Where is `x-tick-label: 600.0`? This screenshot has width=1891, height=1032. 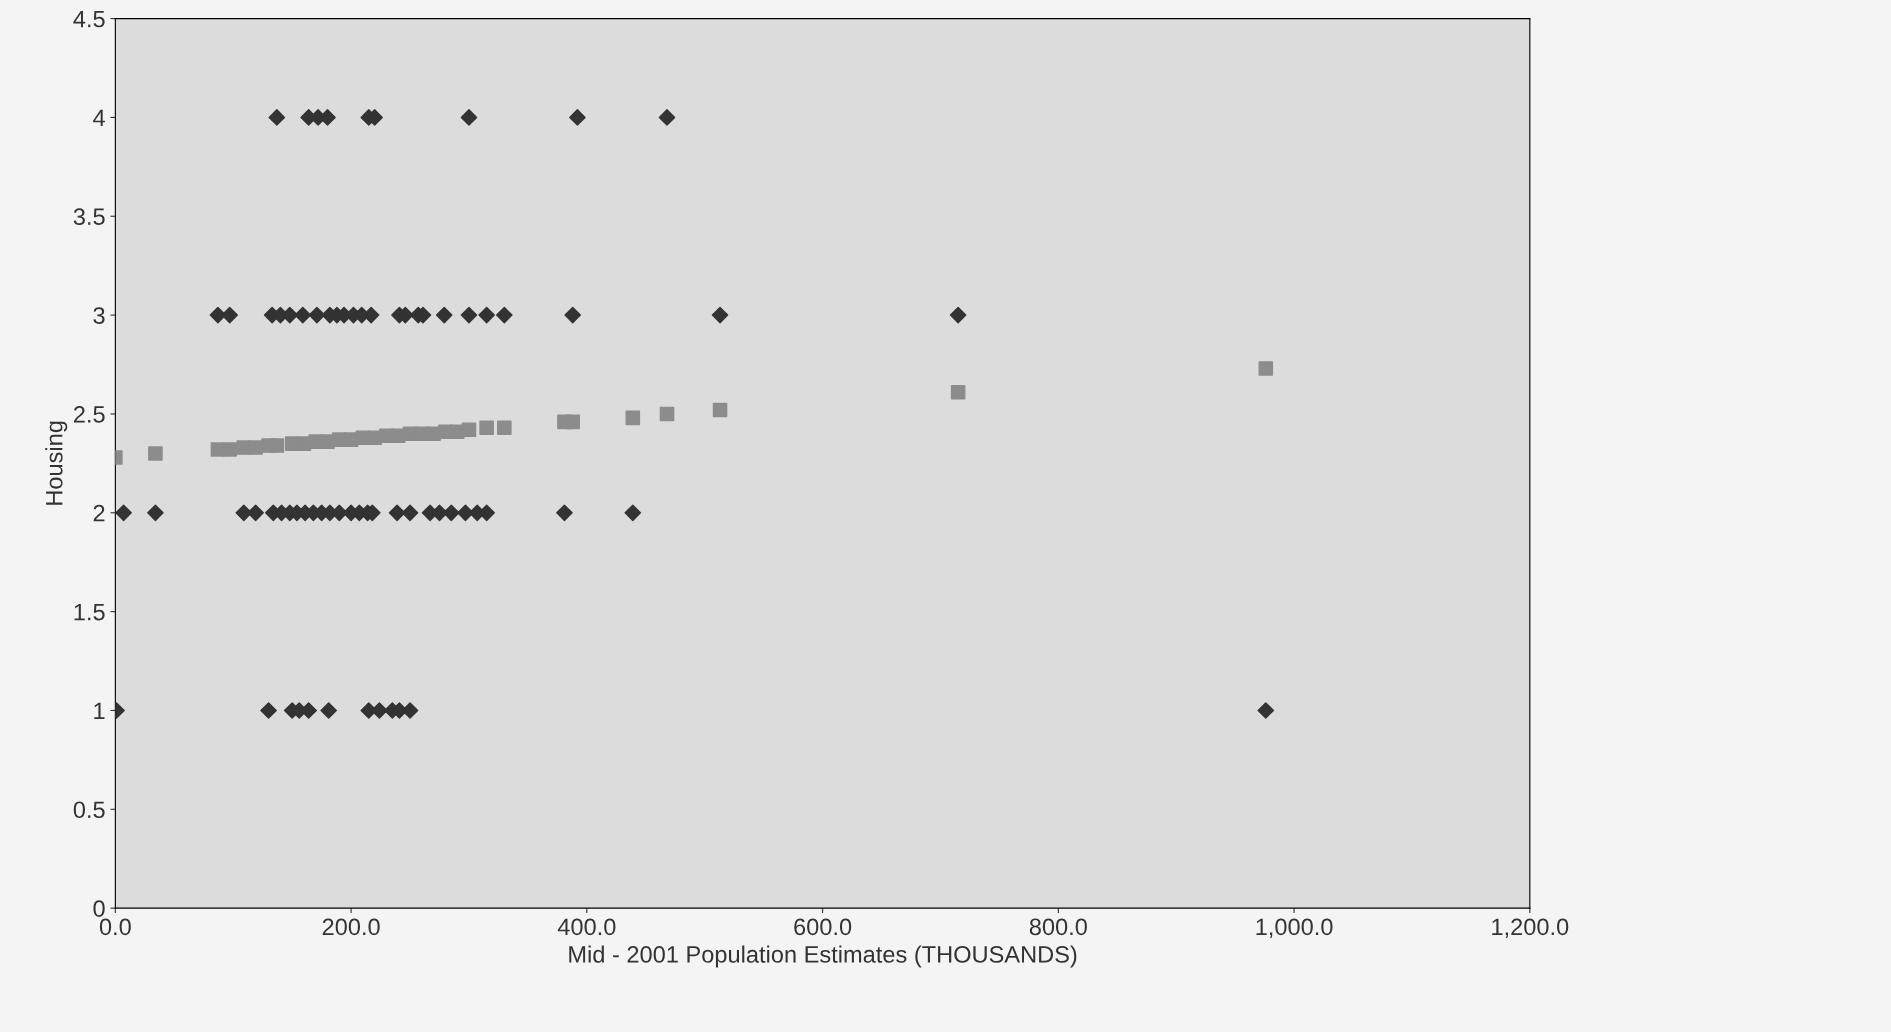
x-tick-label: 600.0 is located at coordinates (823, 927).